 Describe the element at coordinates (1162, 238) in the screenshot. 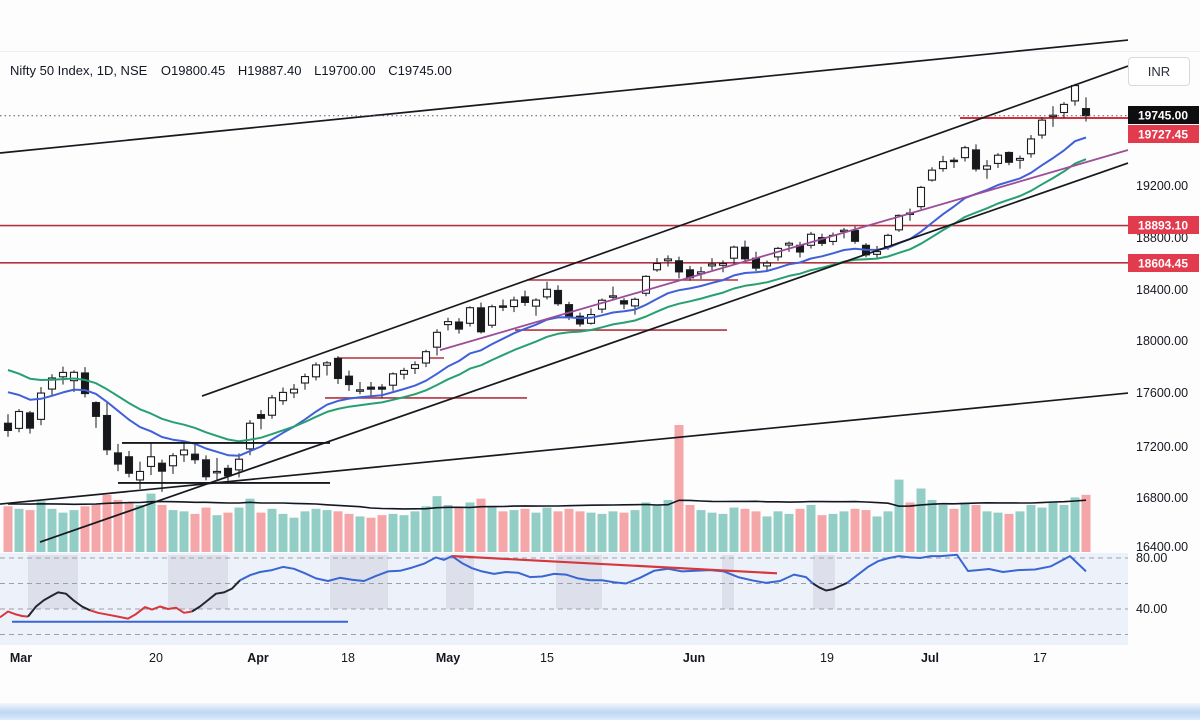

I see `price-axis-tick: 18800.00` at that location.